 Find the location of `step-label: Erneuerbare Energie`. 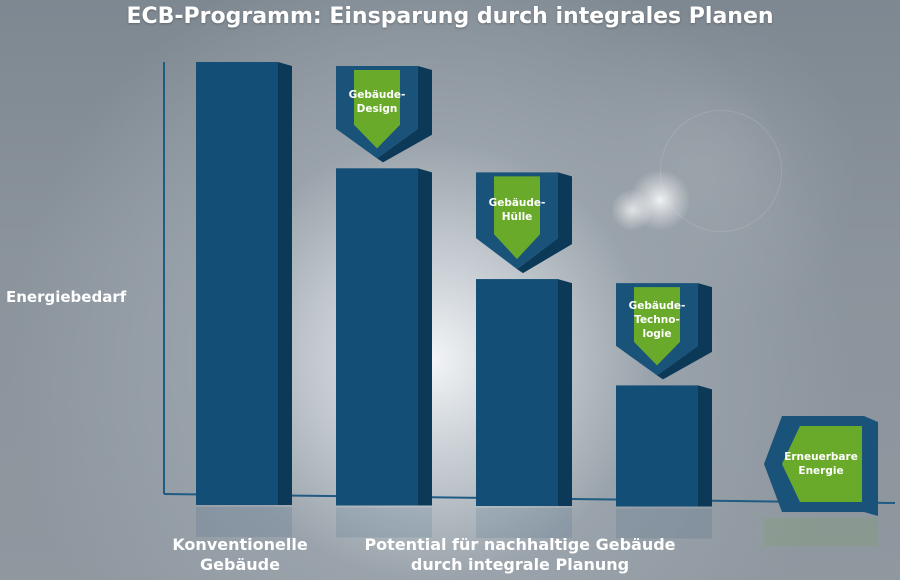

step-label: Erneuerbare Energie is located at coordinates (821, 464).